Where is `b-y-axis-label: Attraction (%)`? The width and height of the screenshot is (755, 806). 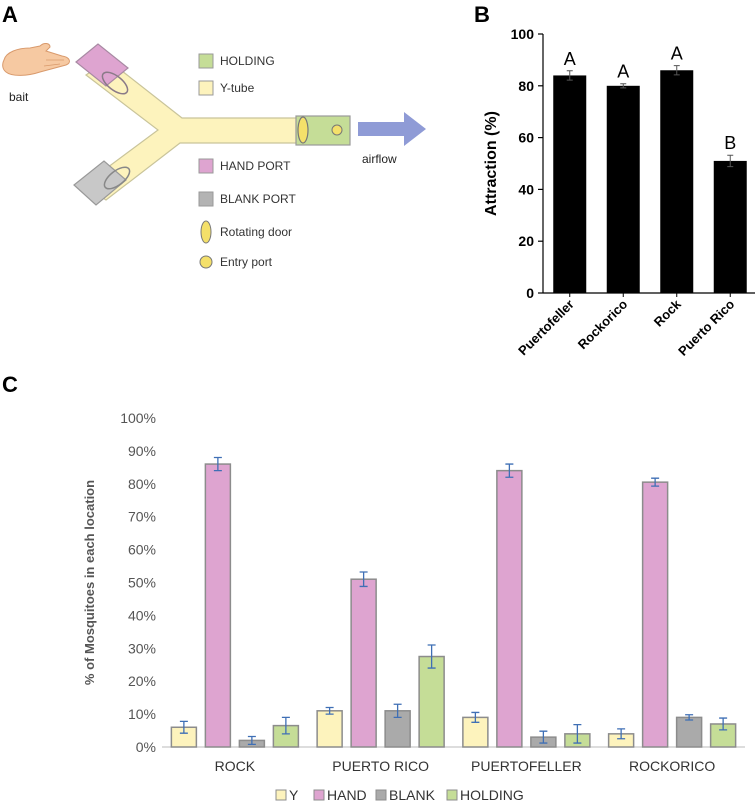
b-y-axis-label: Attraction (%) is located at coordinates (491, 163).